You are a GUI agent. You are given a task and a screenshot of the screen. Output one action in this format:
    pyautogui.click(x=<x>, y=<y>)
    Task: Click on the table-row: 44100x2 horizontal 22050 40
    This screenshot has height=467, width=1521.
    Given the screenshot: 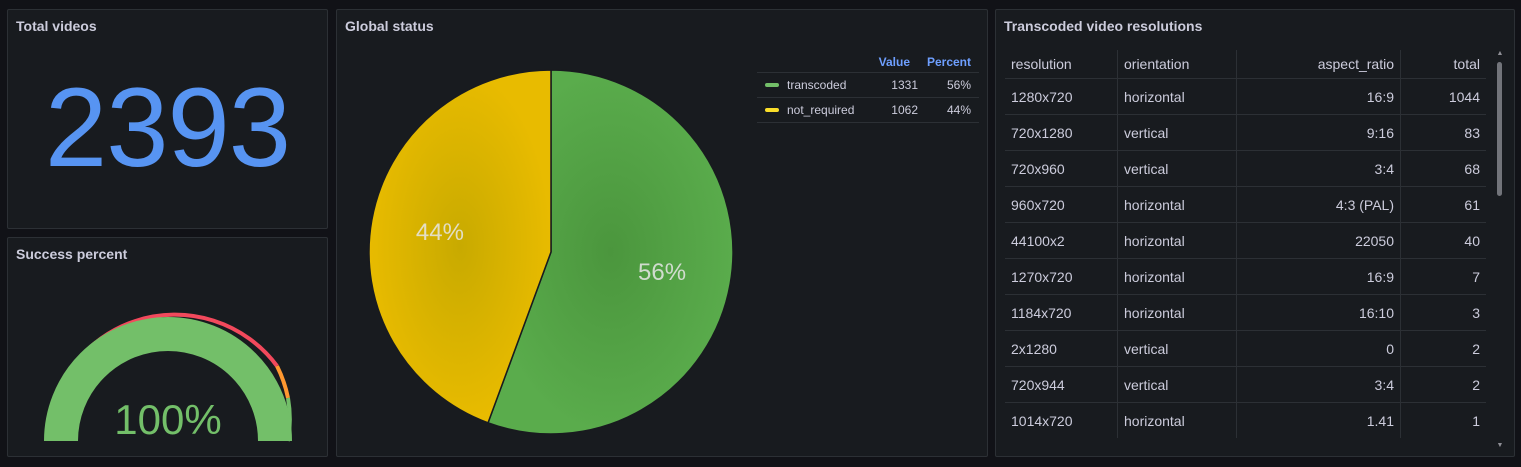 What is the action you would take?
    pyautogui.click(x=1245, y=240)
    